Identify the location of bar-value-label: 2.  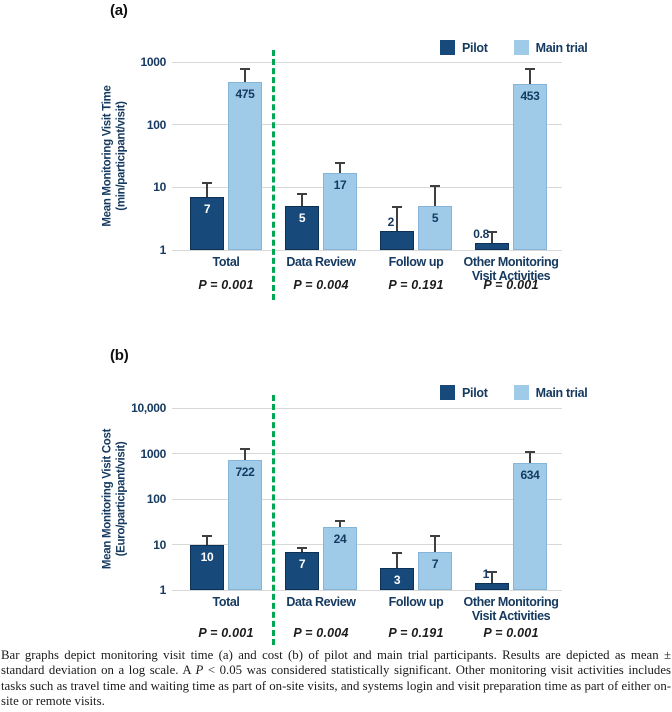
(391, 222).